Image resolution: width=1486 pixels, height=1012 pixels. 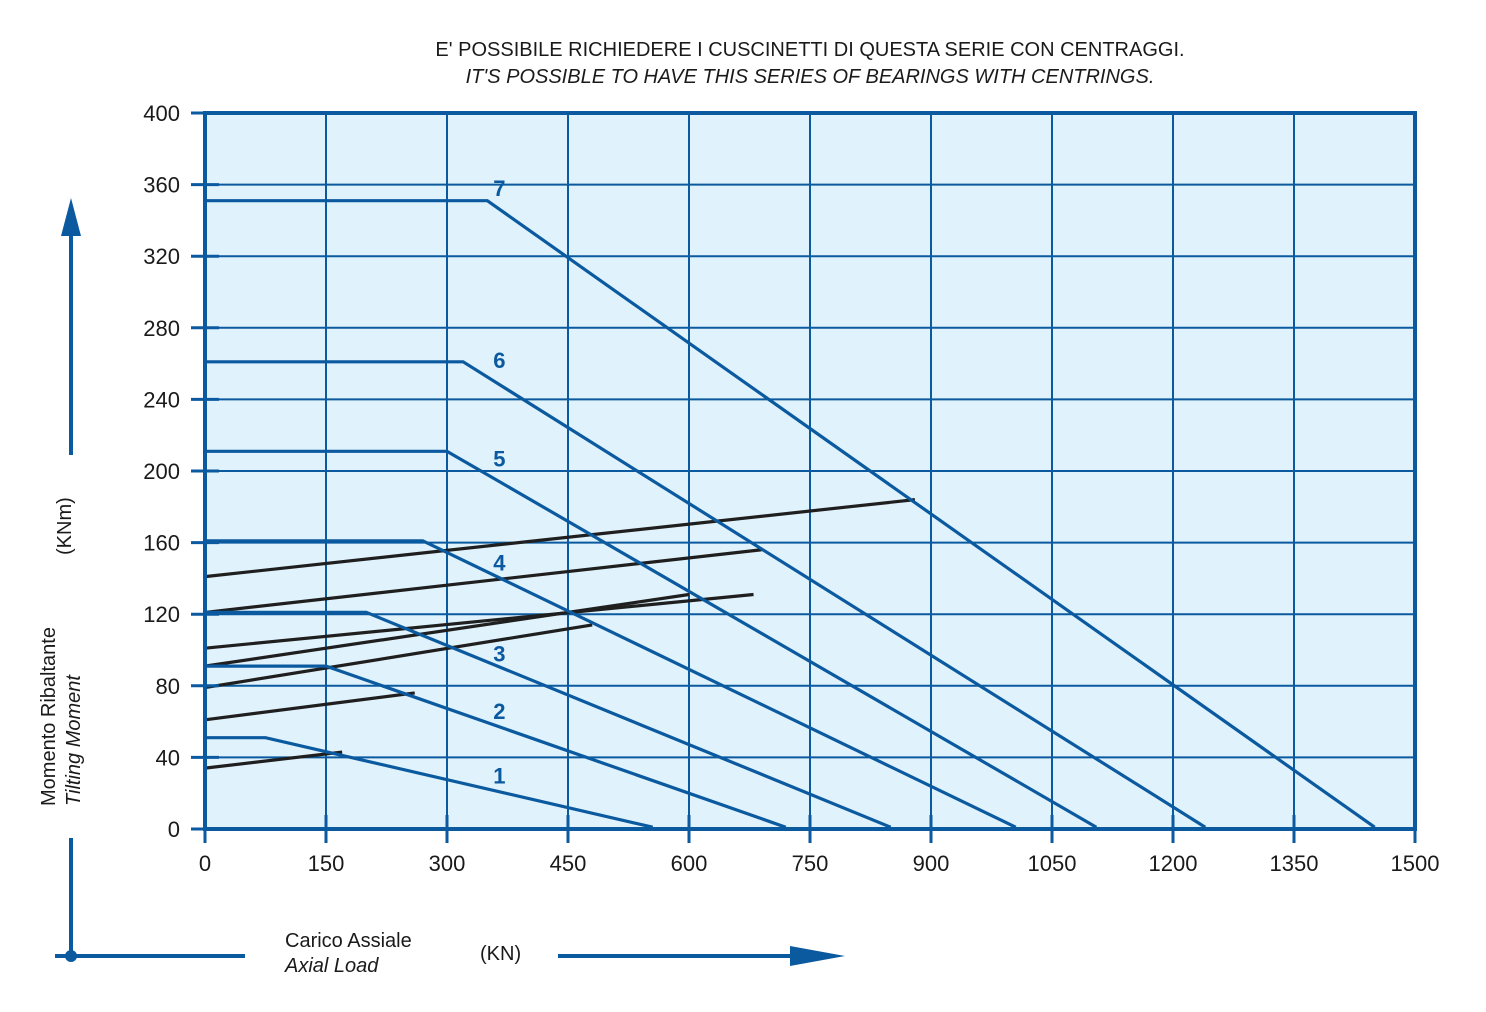 What do you see at coordinates (161, 399) in the screenshot?
I see `y-tick-label: 240` at bounding box center [161, 399].